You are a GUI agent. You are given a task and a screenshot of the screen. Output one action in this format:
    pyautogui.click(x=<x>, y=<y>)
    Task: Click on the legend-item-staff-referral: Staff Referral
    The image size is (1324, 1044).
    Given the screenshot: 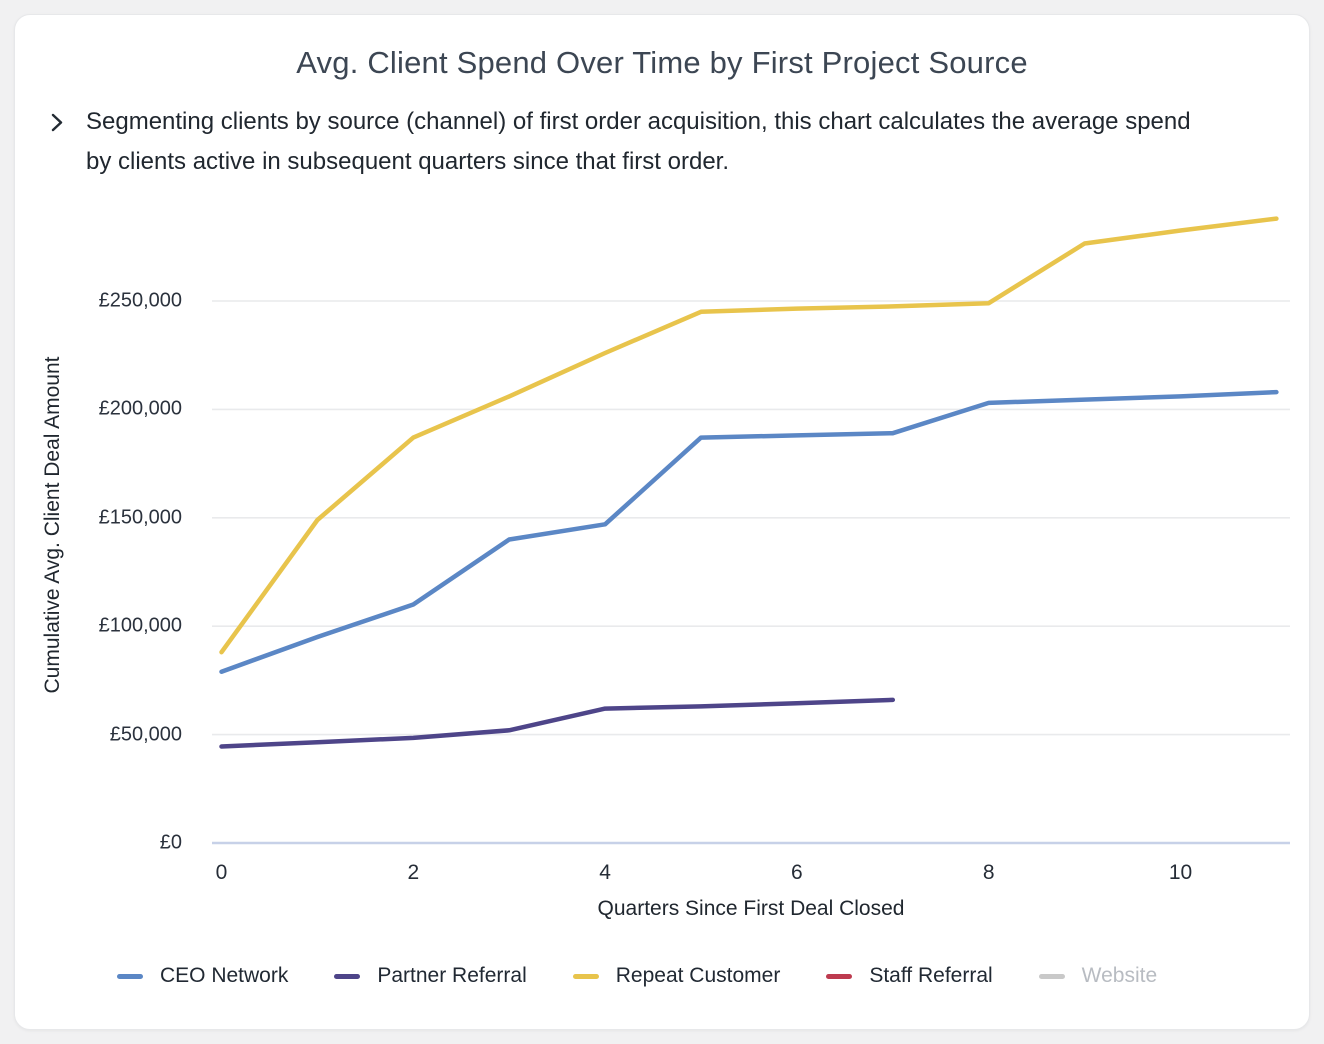 What is the action you would take?
    pyautogui.click(x=909, y=976)
    